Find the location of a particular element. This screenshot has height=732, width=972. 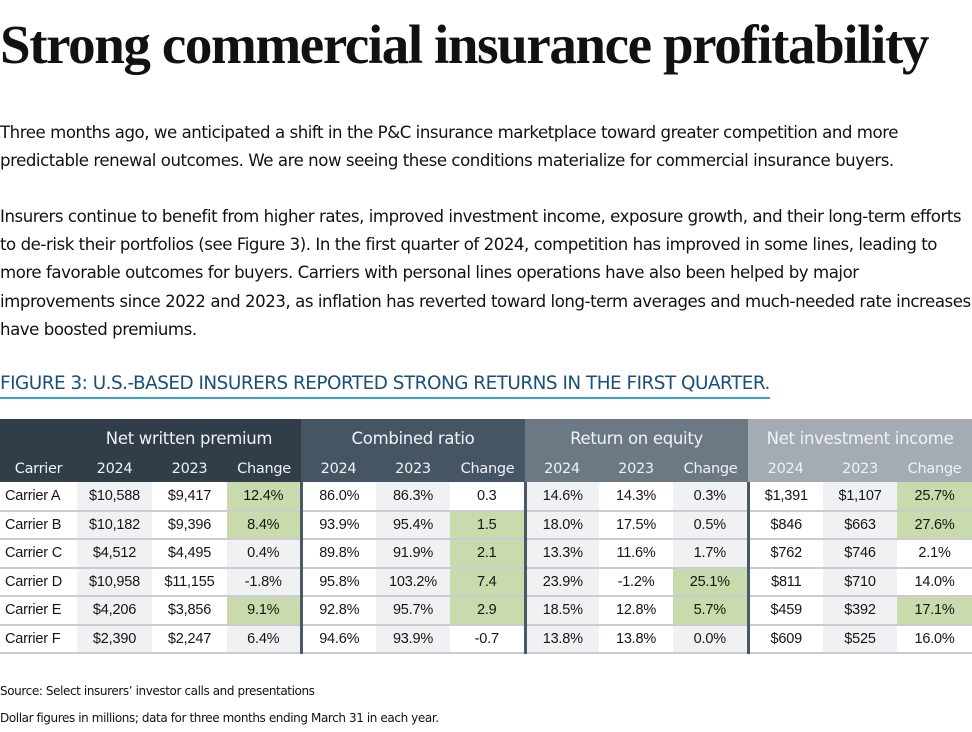

cell: $746 is located at coordinates (860, 554).